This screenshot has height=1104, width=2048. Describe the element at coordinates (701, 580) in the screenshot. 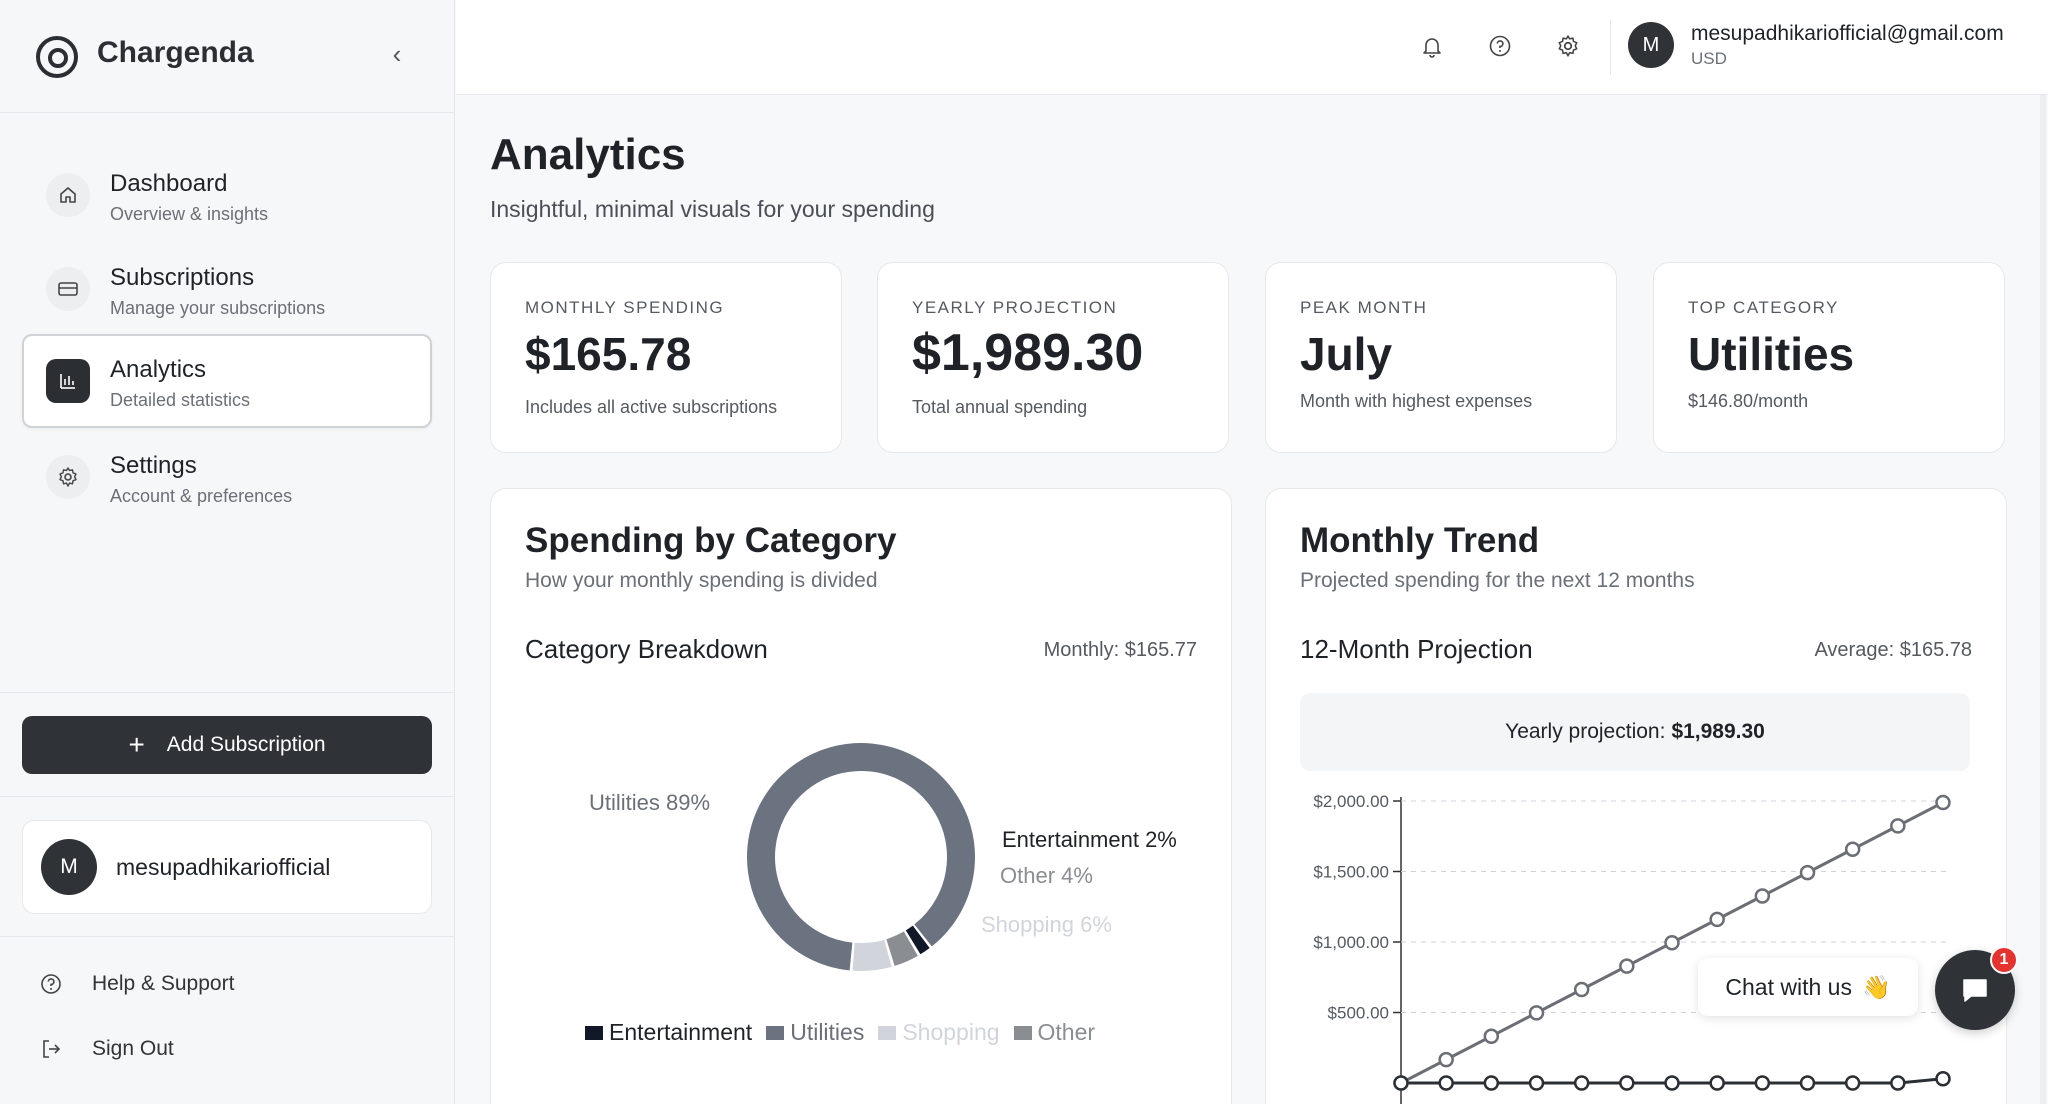

I see `panel-subtitle: How your monthly spending is divided` at that location.